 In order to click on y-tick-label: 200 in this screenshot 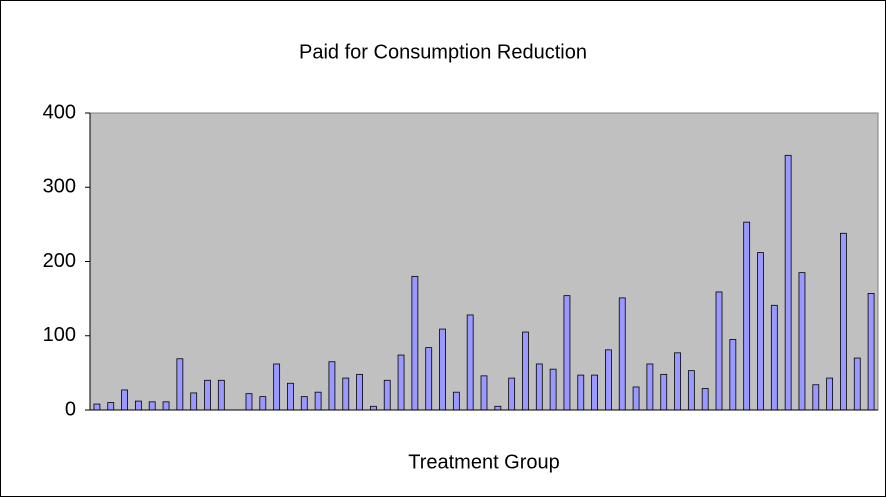, I will do `click(59, 261)`.